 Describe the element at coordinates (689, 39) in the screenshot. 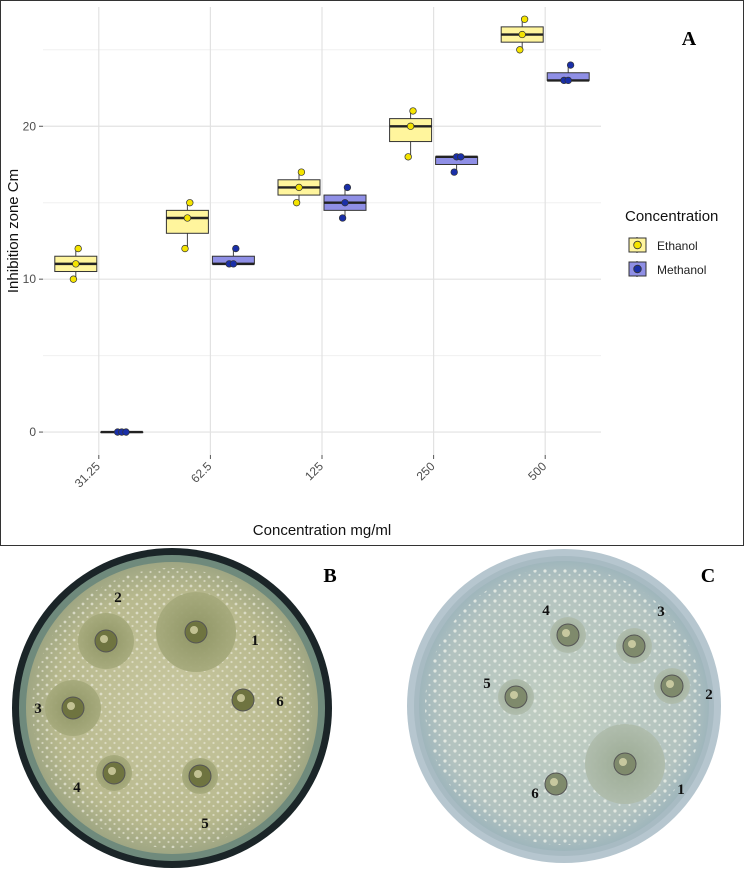

I see `panel-label-a: A` at that location.